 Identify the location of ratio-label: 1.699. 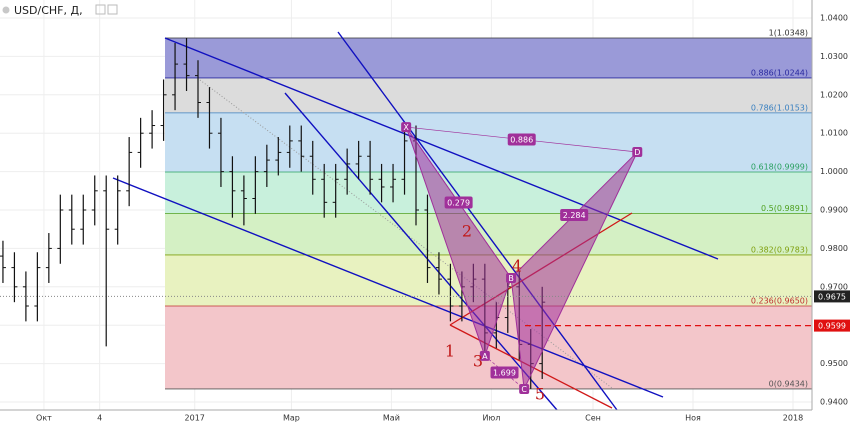
(504, 372).